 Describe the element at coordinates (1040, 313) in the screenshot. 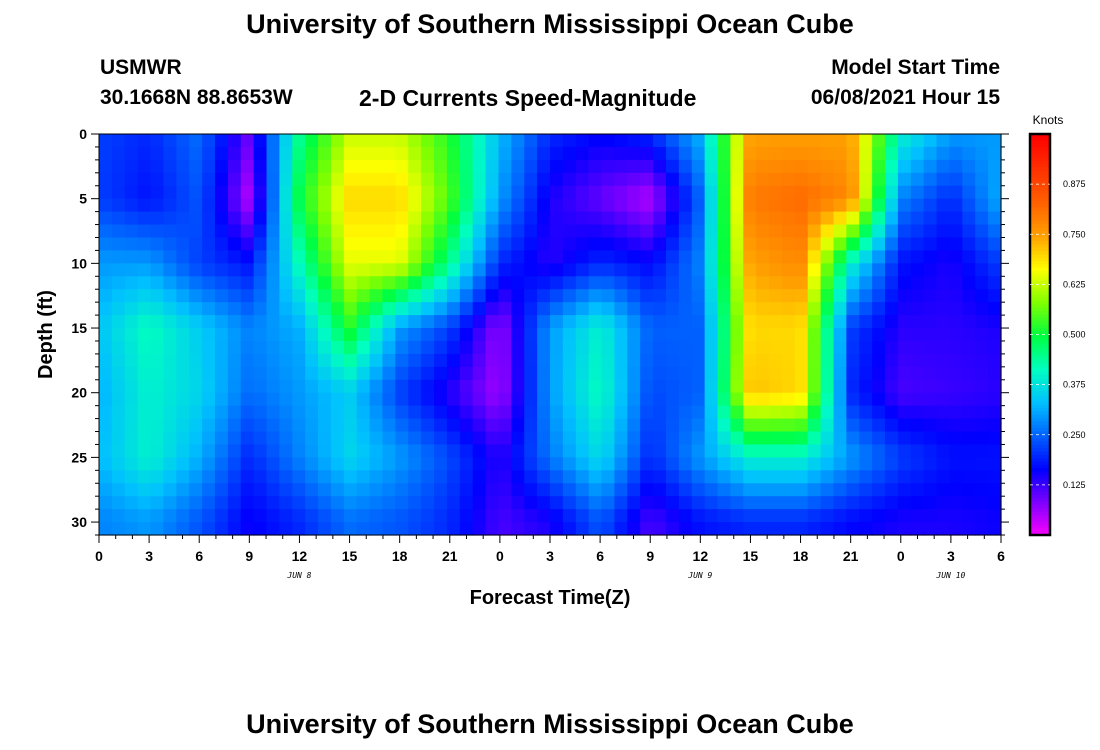

I see `colorbar-swatch` at that location.